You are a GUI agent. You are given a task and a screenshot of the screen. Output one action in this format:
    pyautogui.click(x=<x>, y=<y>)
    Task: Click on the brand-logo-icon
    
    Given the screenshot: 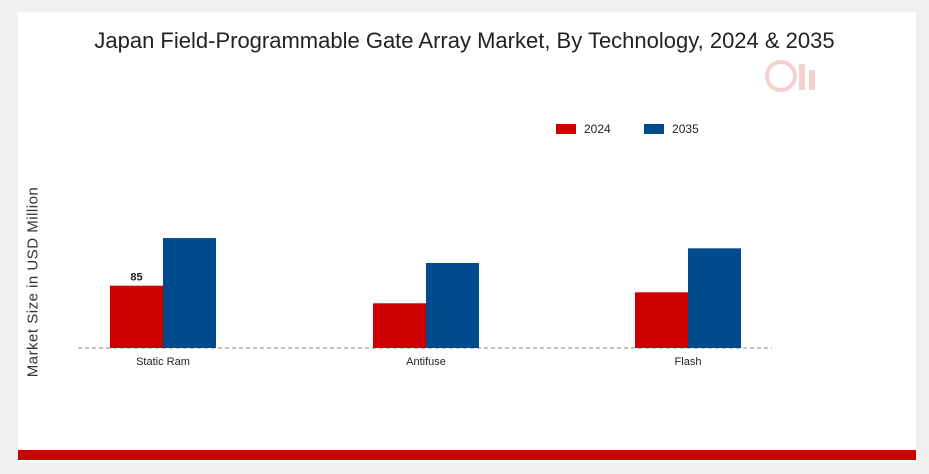 What is the action you would take?
    pyautogui.click(x=790, y=76)
    